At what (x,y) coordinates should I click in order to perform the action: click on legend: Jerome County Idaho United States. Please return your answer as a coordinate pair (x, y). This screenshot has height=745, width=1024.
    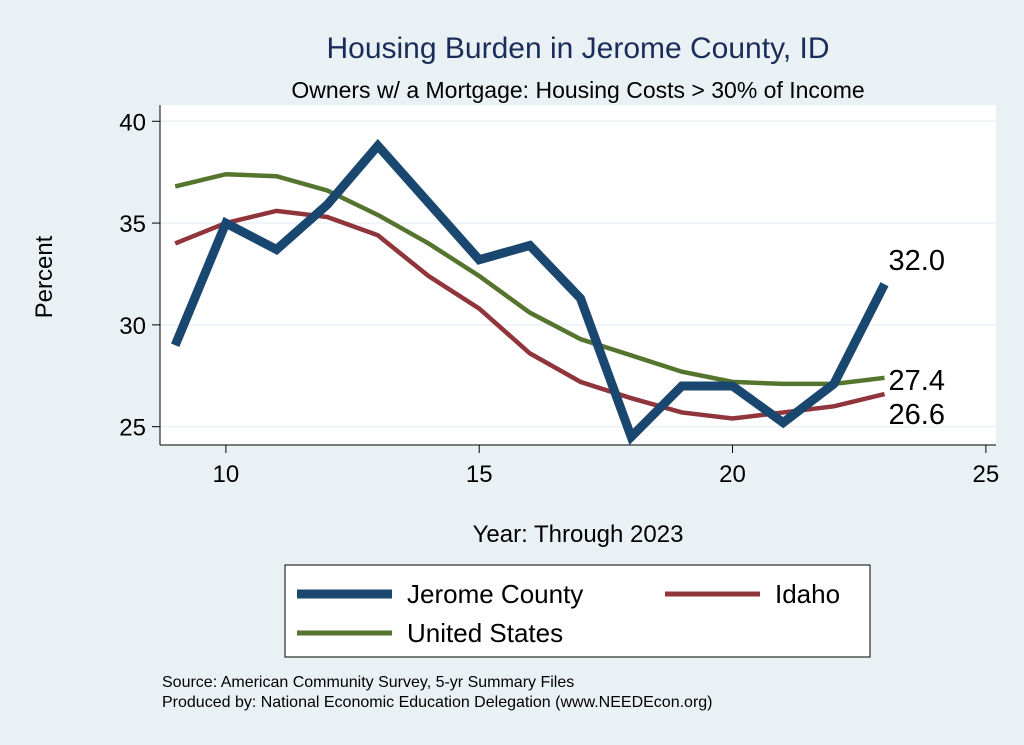
    Looking at the image, I should click on (577, 611).